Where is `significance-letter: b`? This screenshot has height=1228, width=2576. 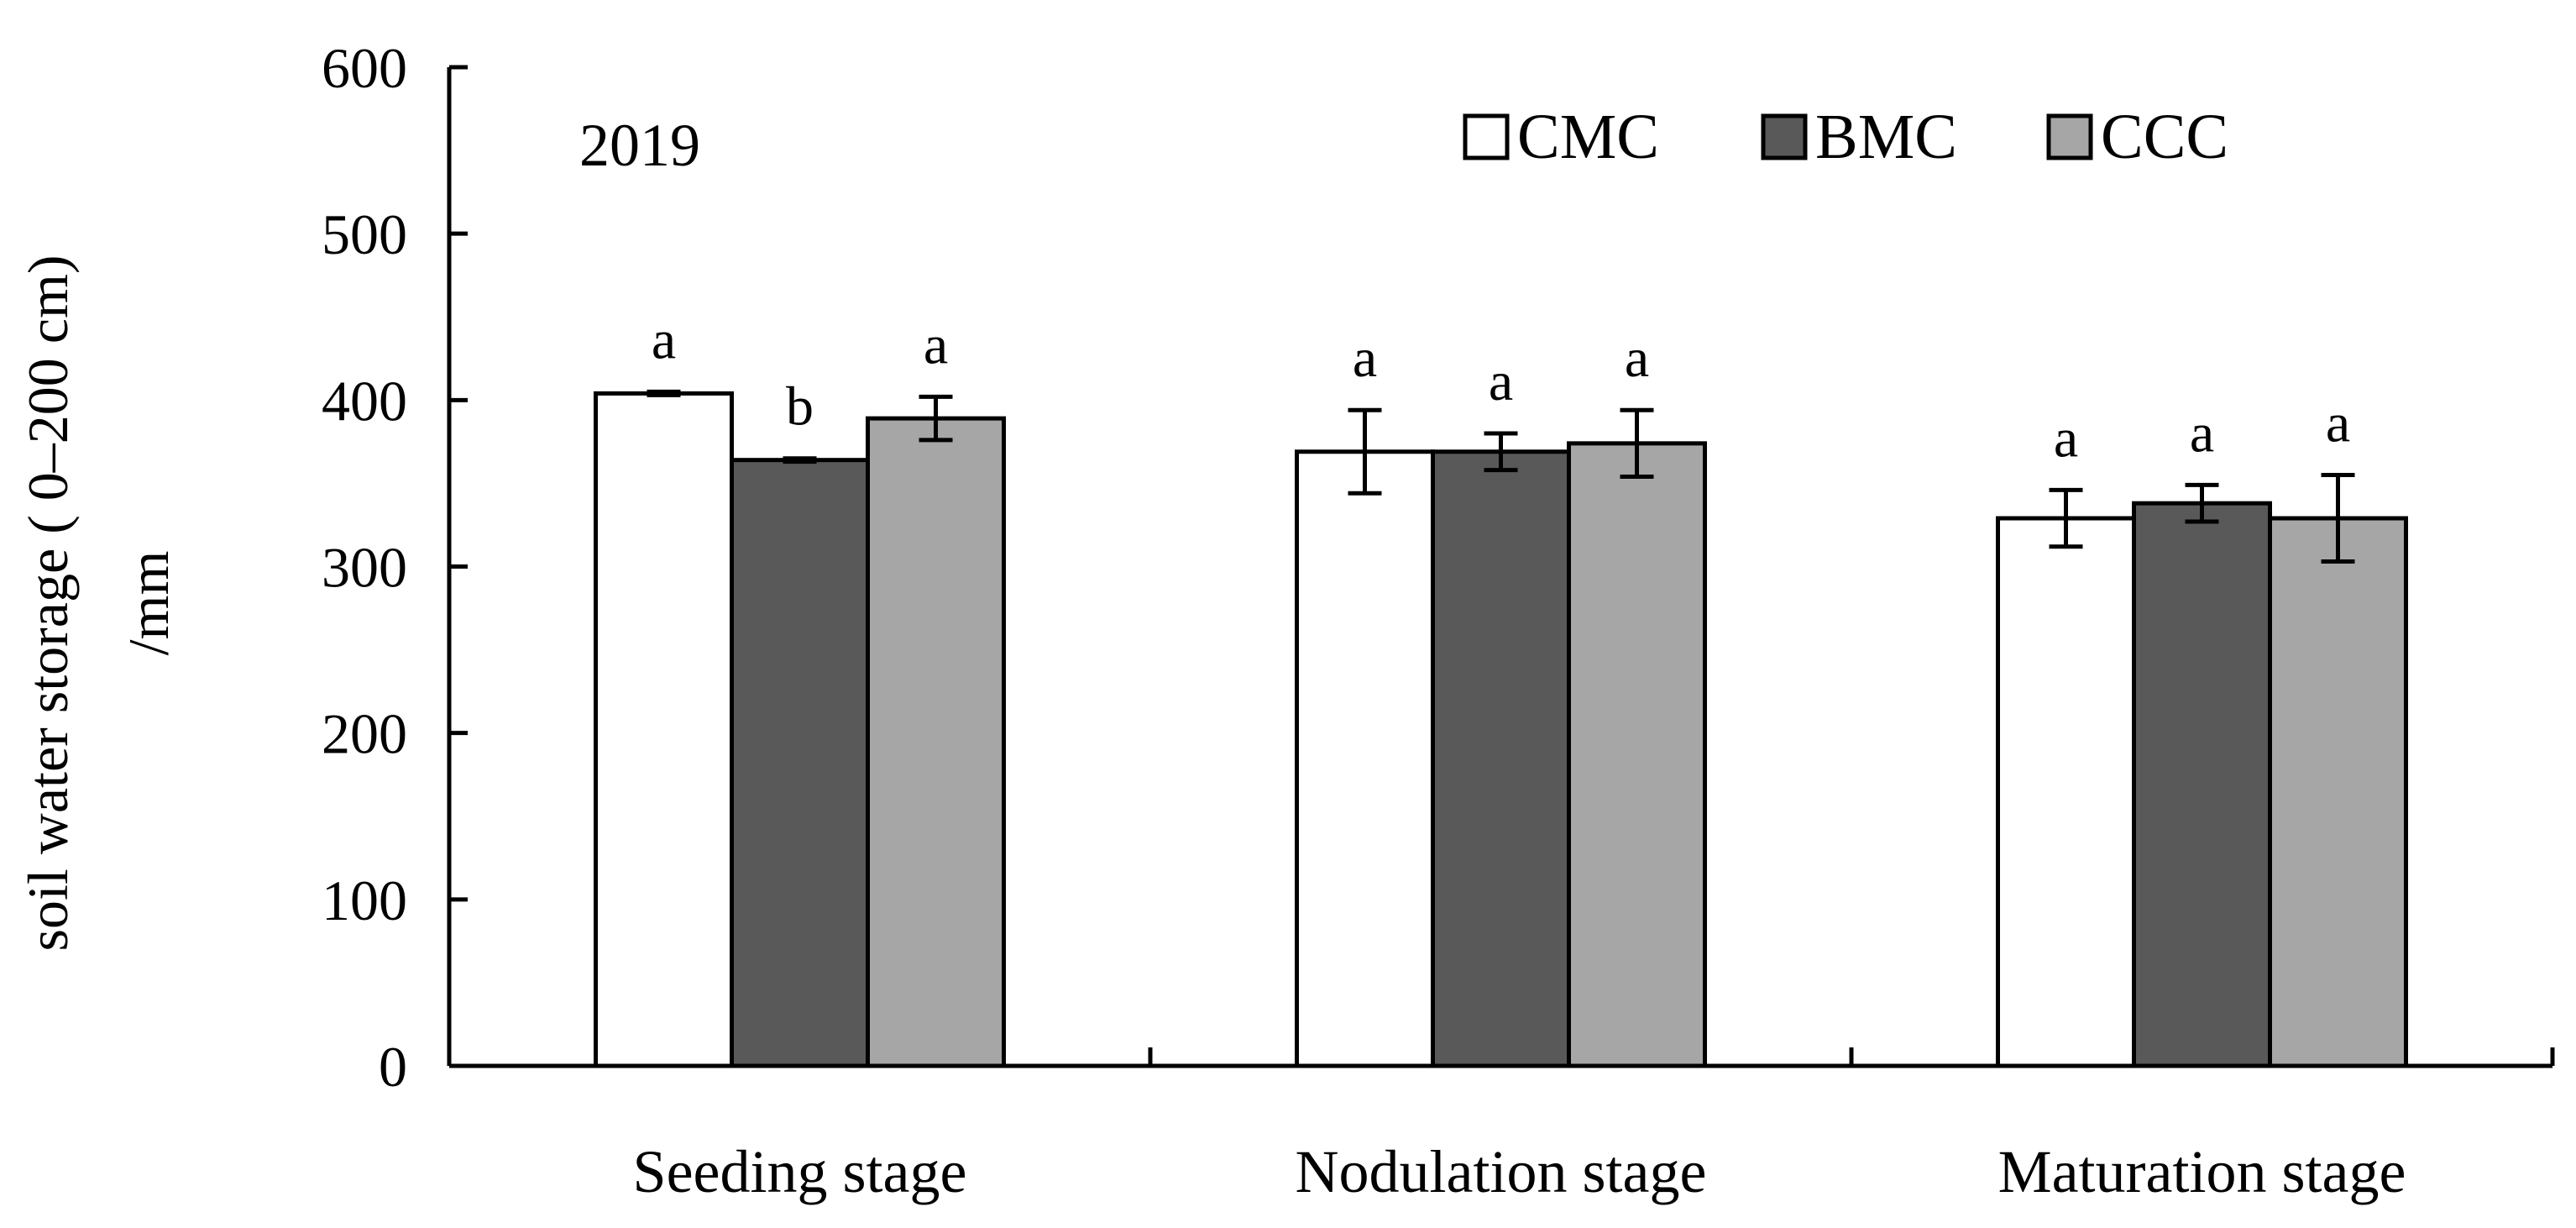
significance-letter: b is located at coordinates (800, 407).